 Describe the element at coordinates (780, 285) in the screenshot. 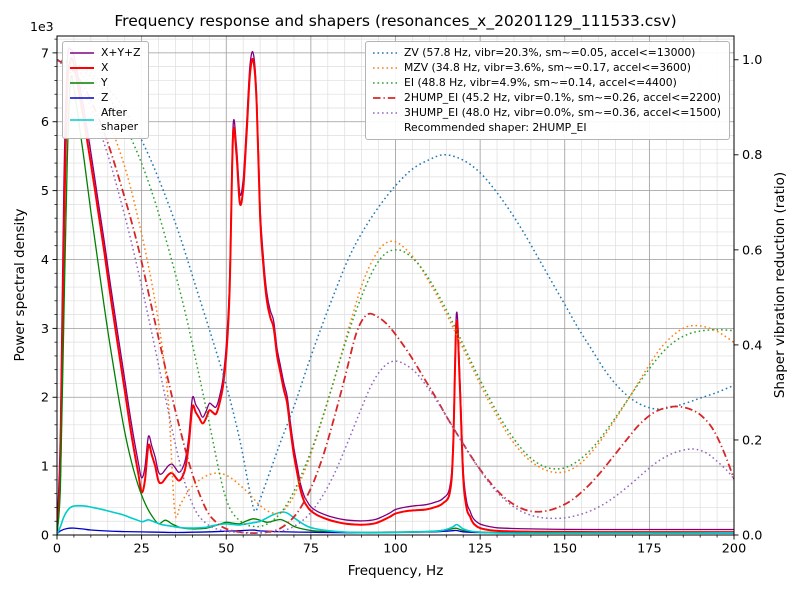

I see `y-axis-label-right: Shaper vibration reduction (ratio)` at that location.